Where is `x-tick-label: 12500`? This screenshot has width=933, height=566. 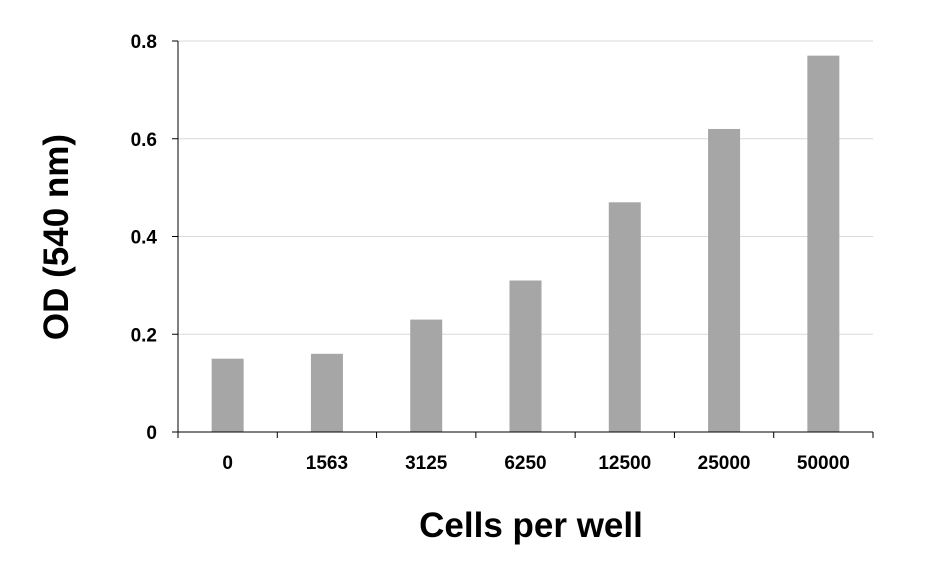 x-tick-label: 12500 is located at coordinates (624, 463).